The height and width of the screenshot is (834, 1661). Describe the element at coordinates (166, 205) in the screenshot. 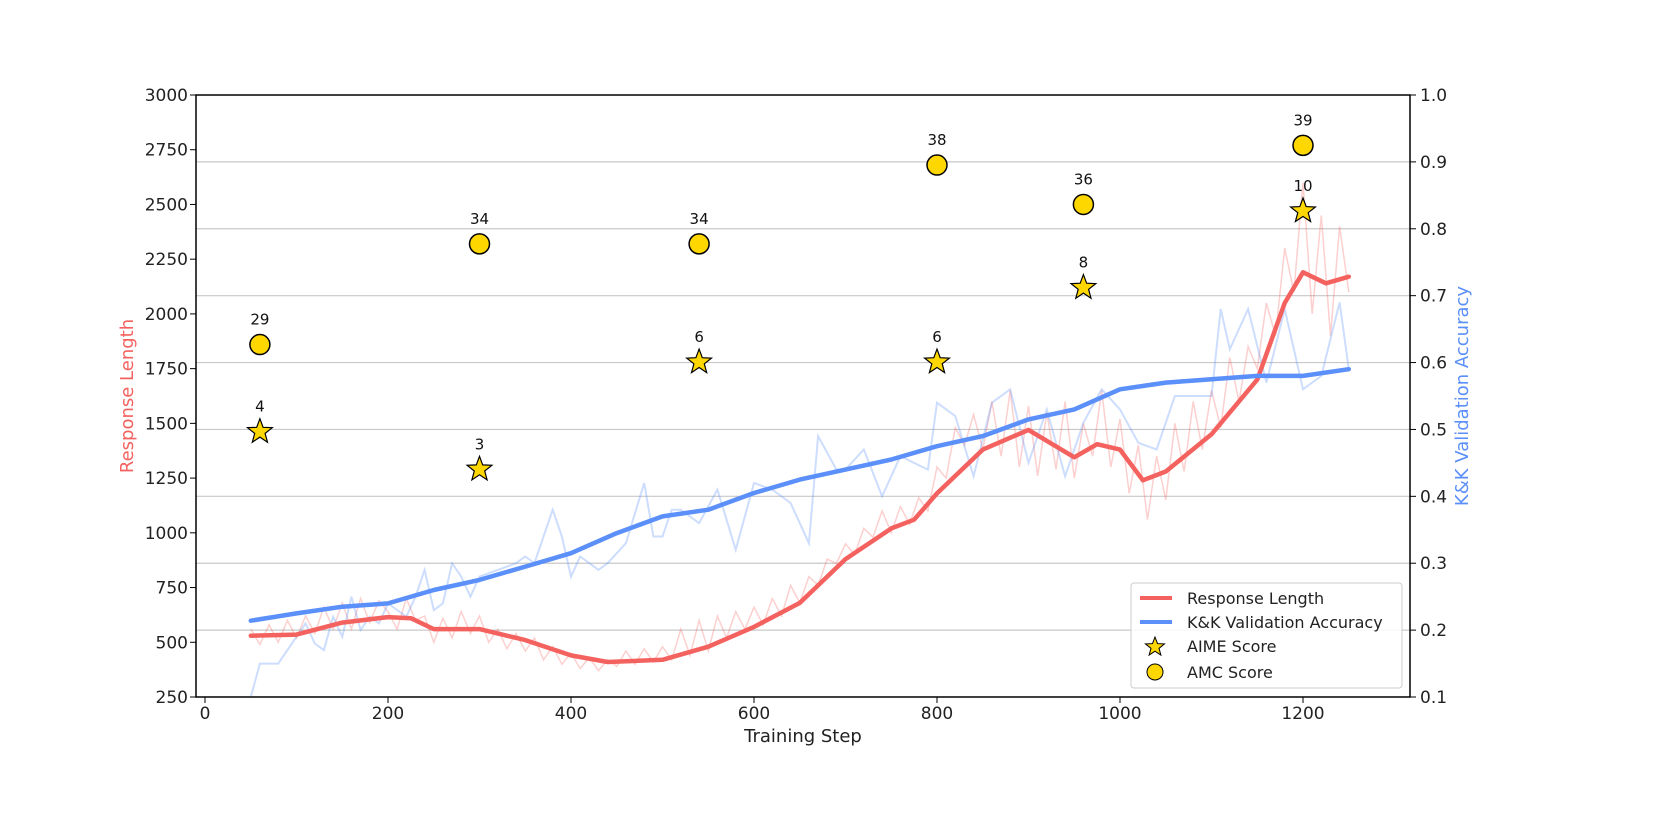

I see `y-left-tick-label: 2500` at that location.